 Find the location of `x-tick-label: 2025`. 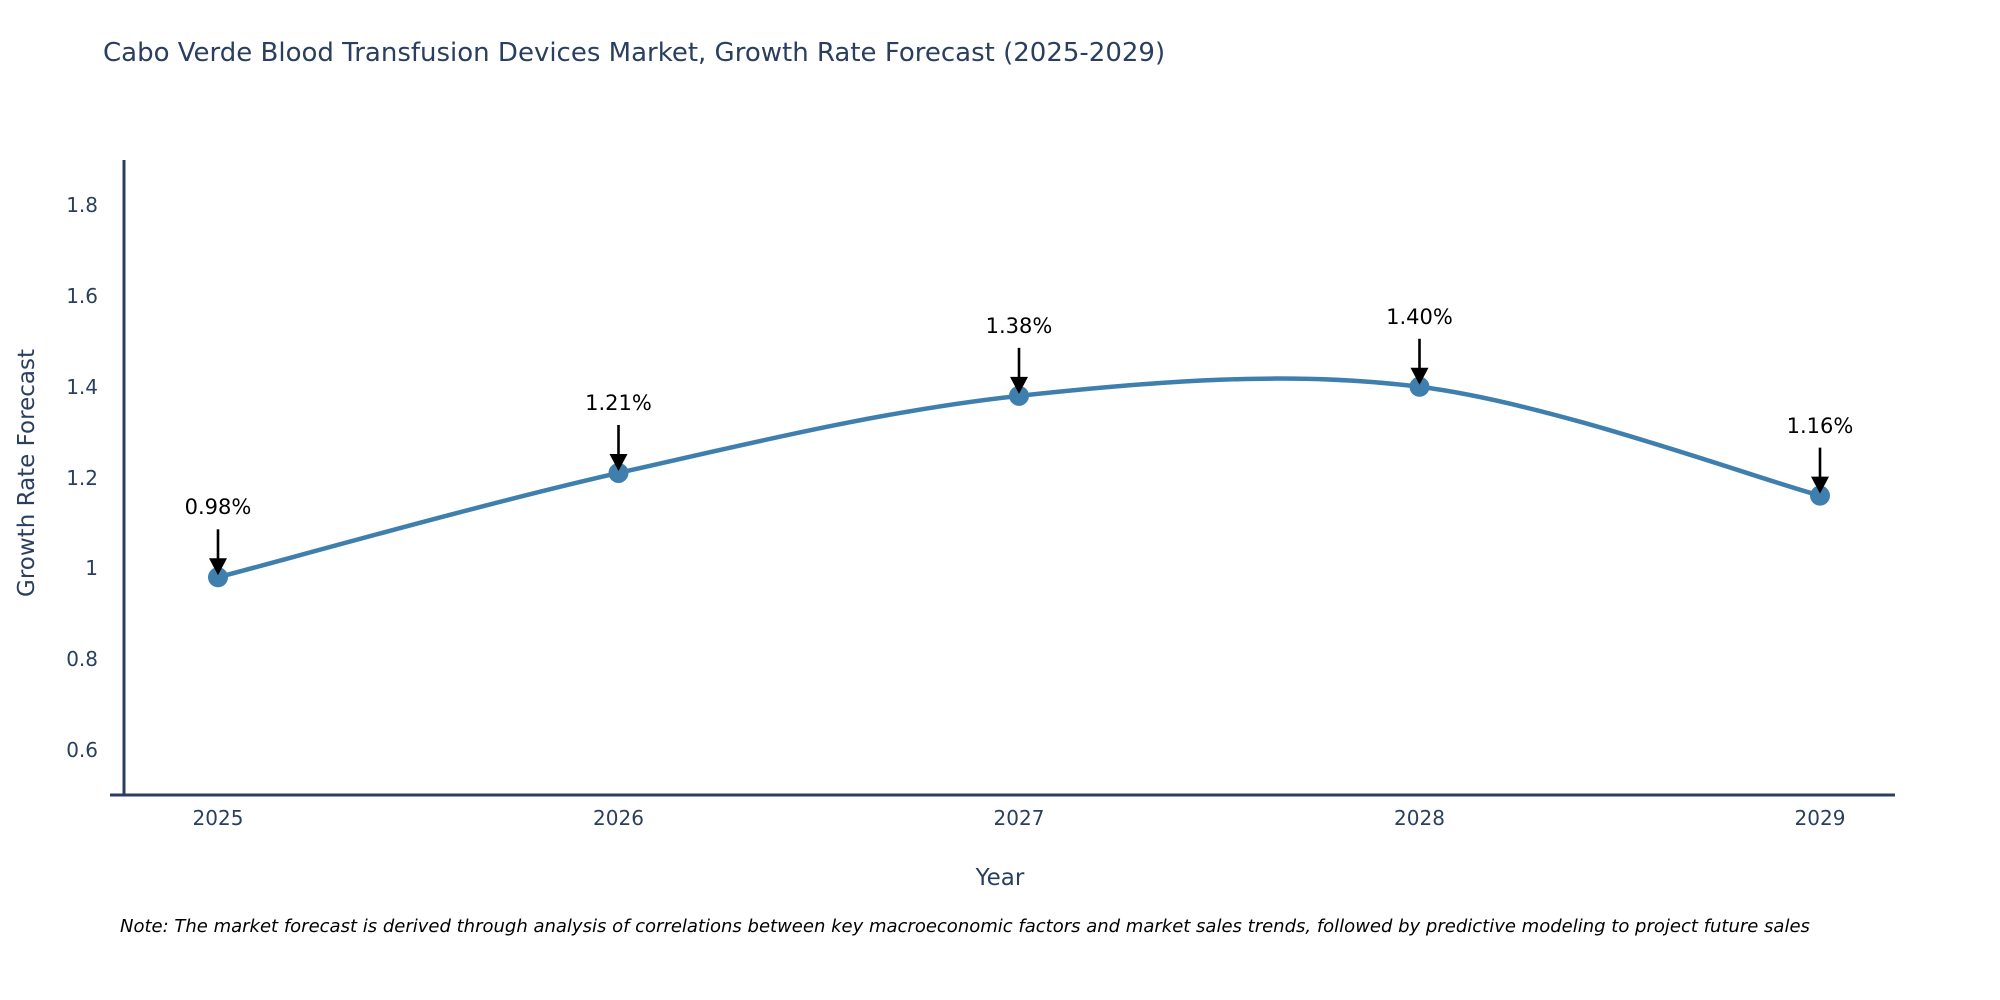

x-tick-label: 2025 is located at coordinates (218, 818).